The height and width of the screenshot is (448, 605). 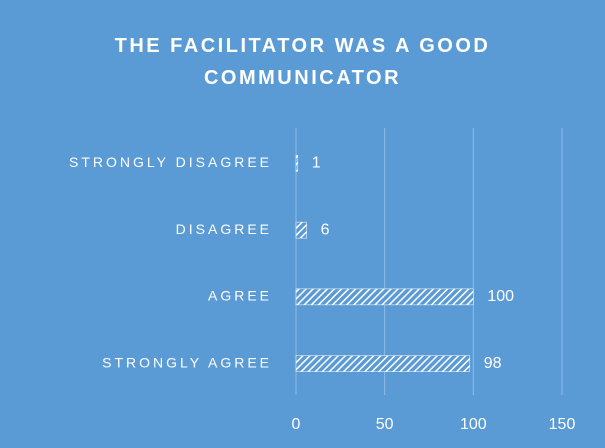 What do you see at coordinates (302, 62) in the screenshot?
I see `chart-title: THE FACILITATOR WAS A GOOD COMMUNICATOR` at bounding box center [302, 62].